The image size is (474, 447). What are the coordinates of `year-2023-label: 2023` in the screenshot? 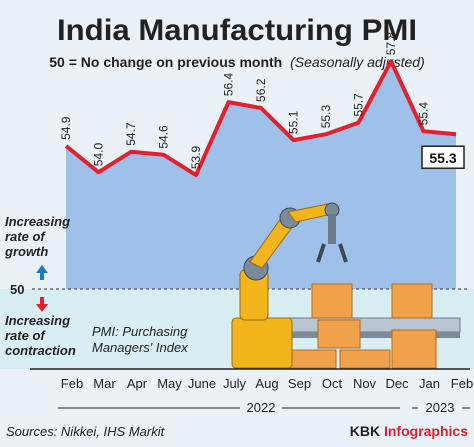 It's located at (440, 407).